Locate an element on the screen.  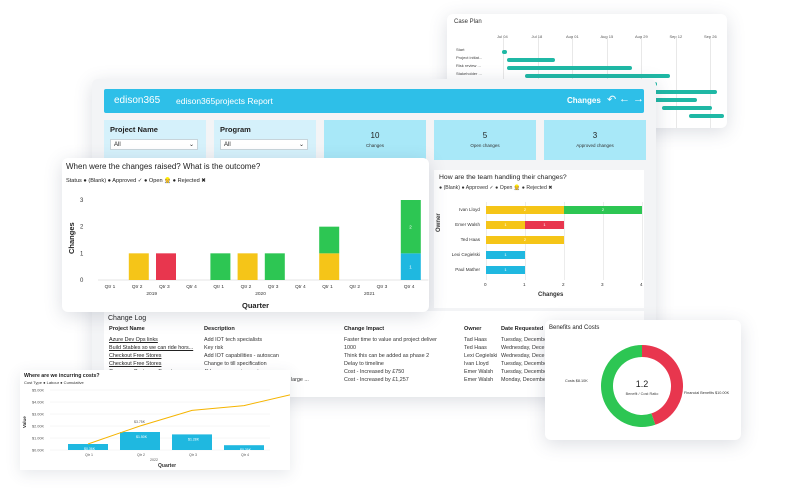
bar-segment-approved: 1 is located at coordinates (505, 225).